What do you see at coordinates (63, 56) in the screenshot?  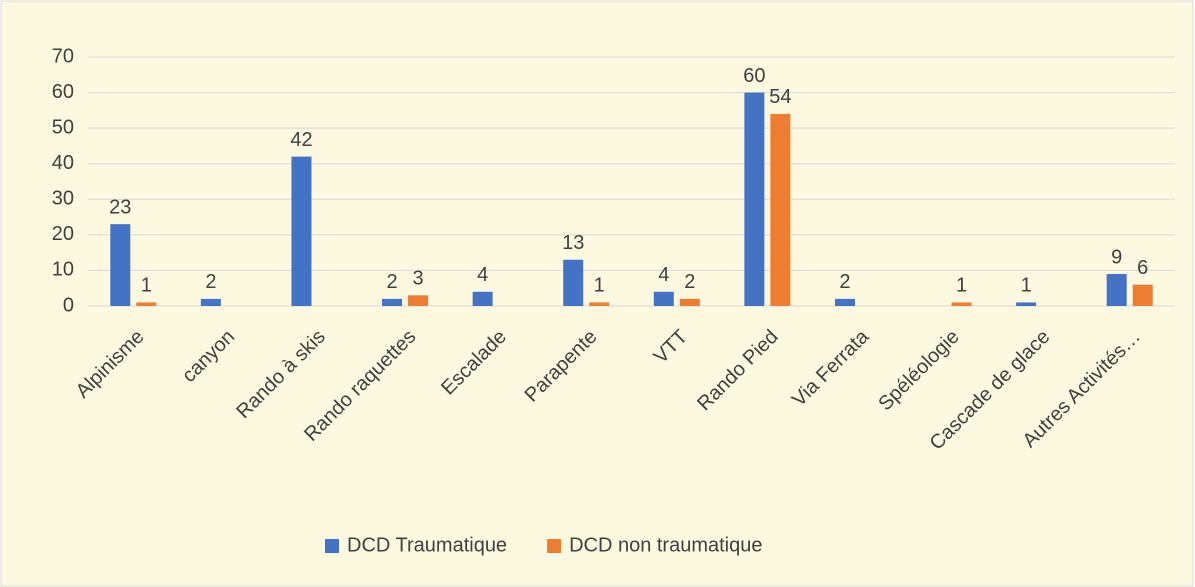 I see `y-tick-label: 70` at bounding box center [63, 56].